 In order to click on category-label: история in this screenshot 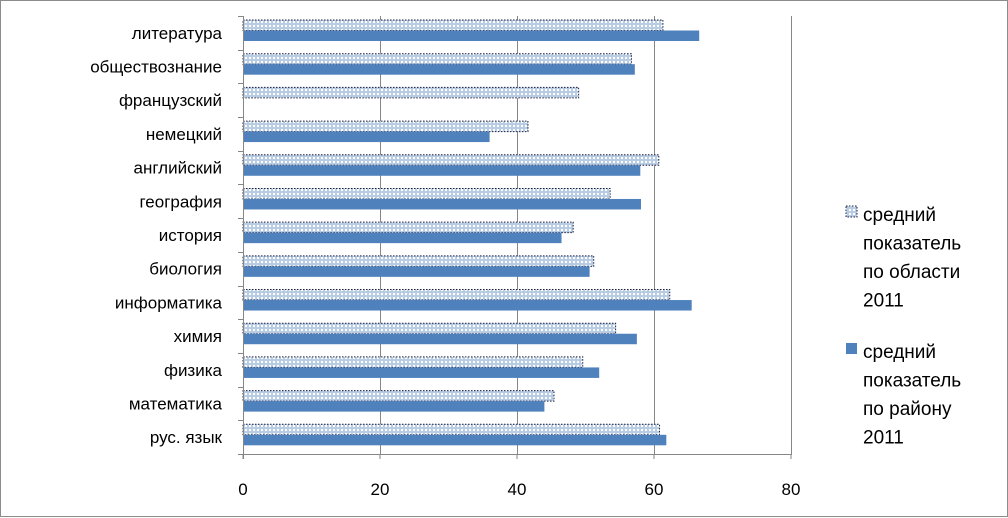, I will do `click(190, 235)`.